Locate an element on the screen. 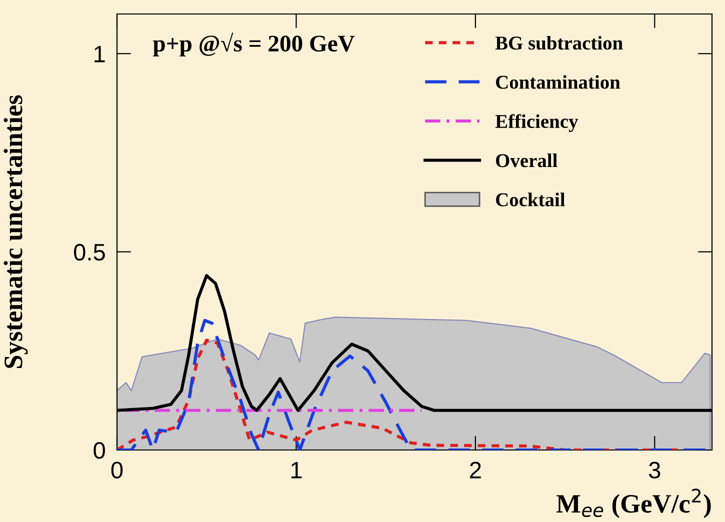  y-tick-label: 1 is located at coordinates (99, 54).